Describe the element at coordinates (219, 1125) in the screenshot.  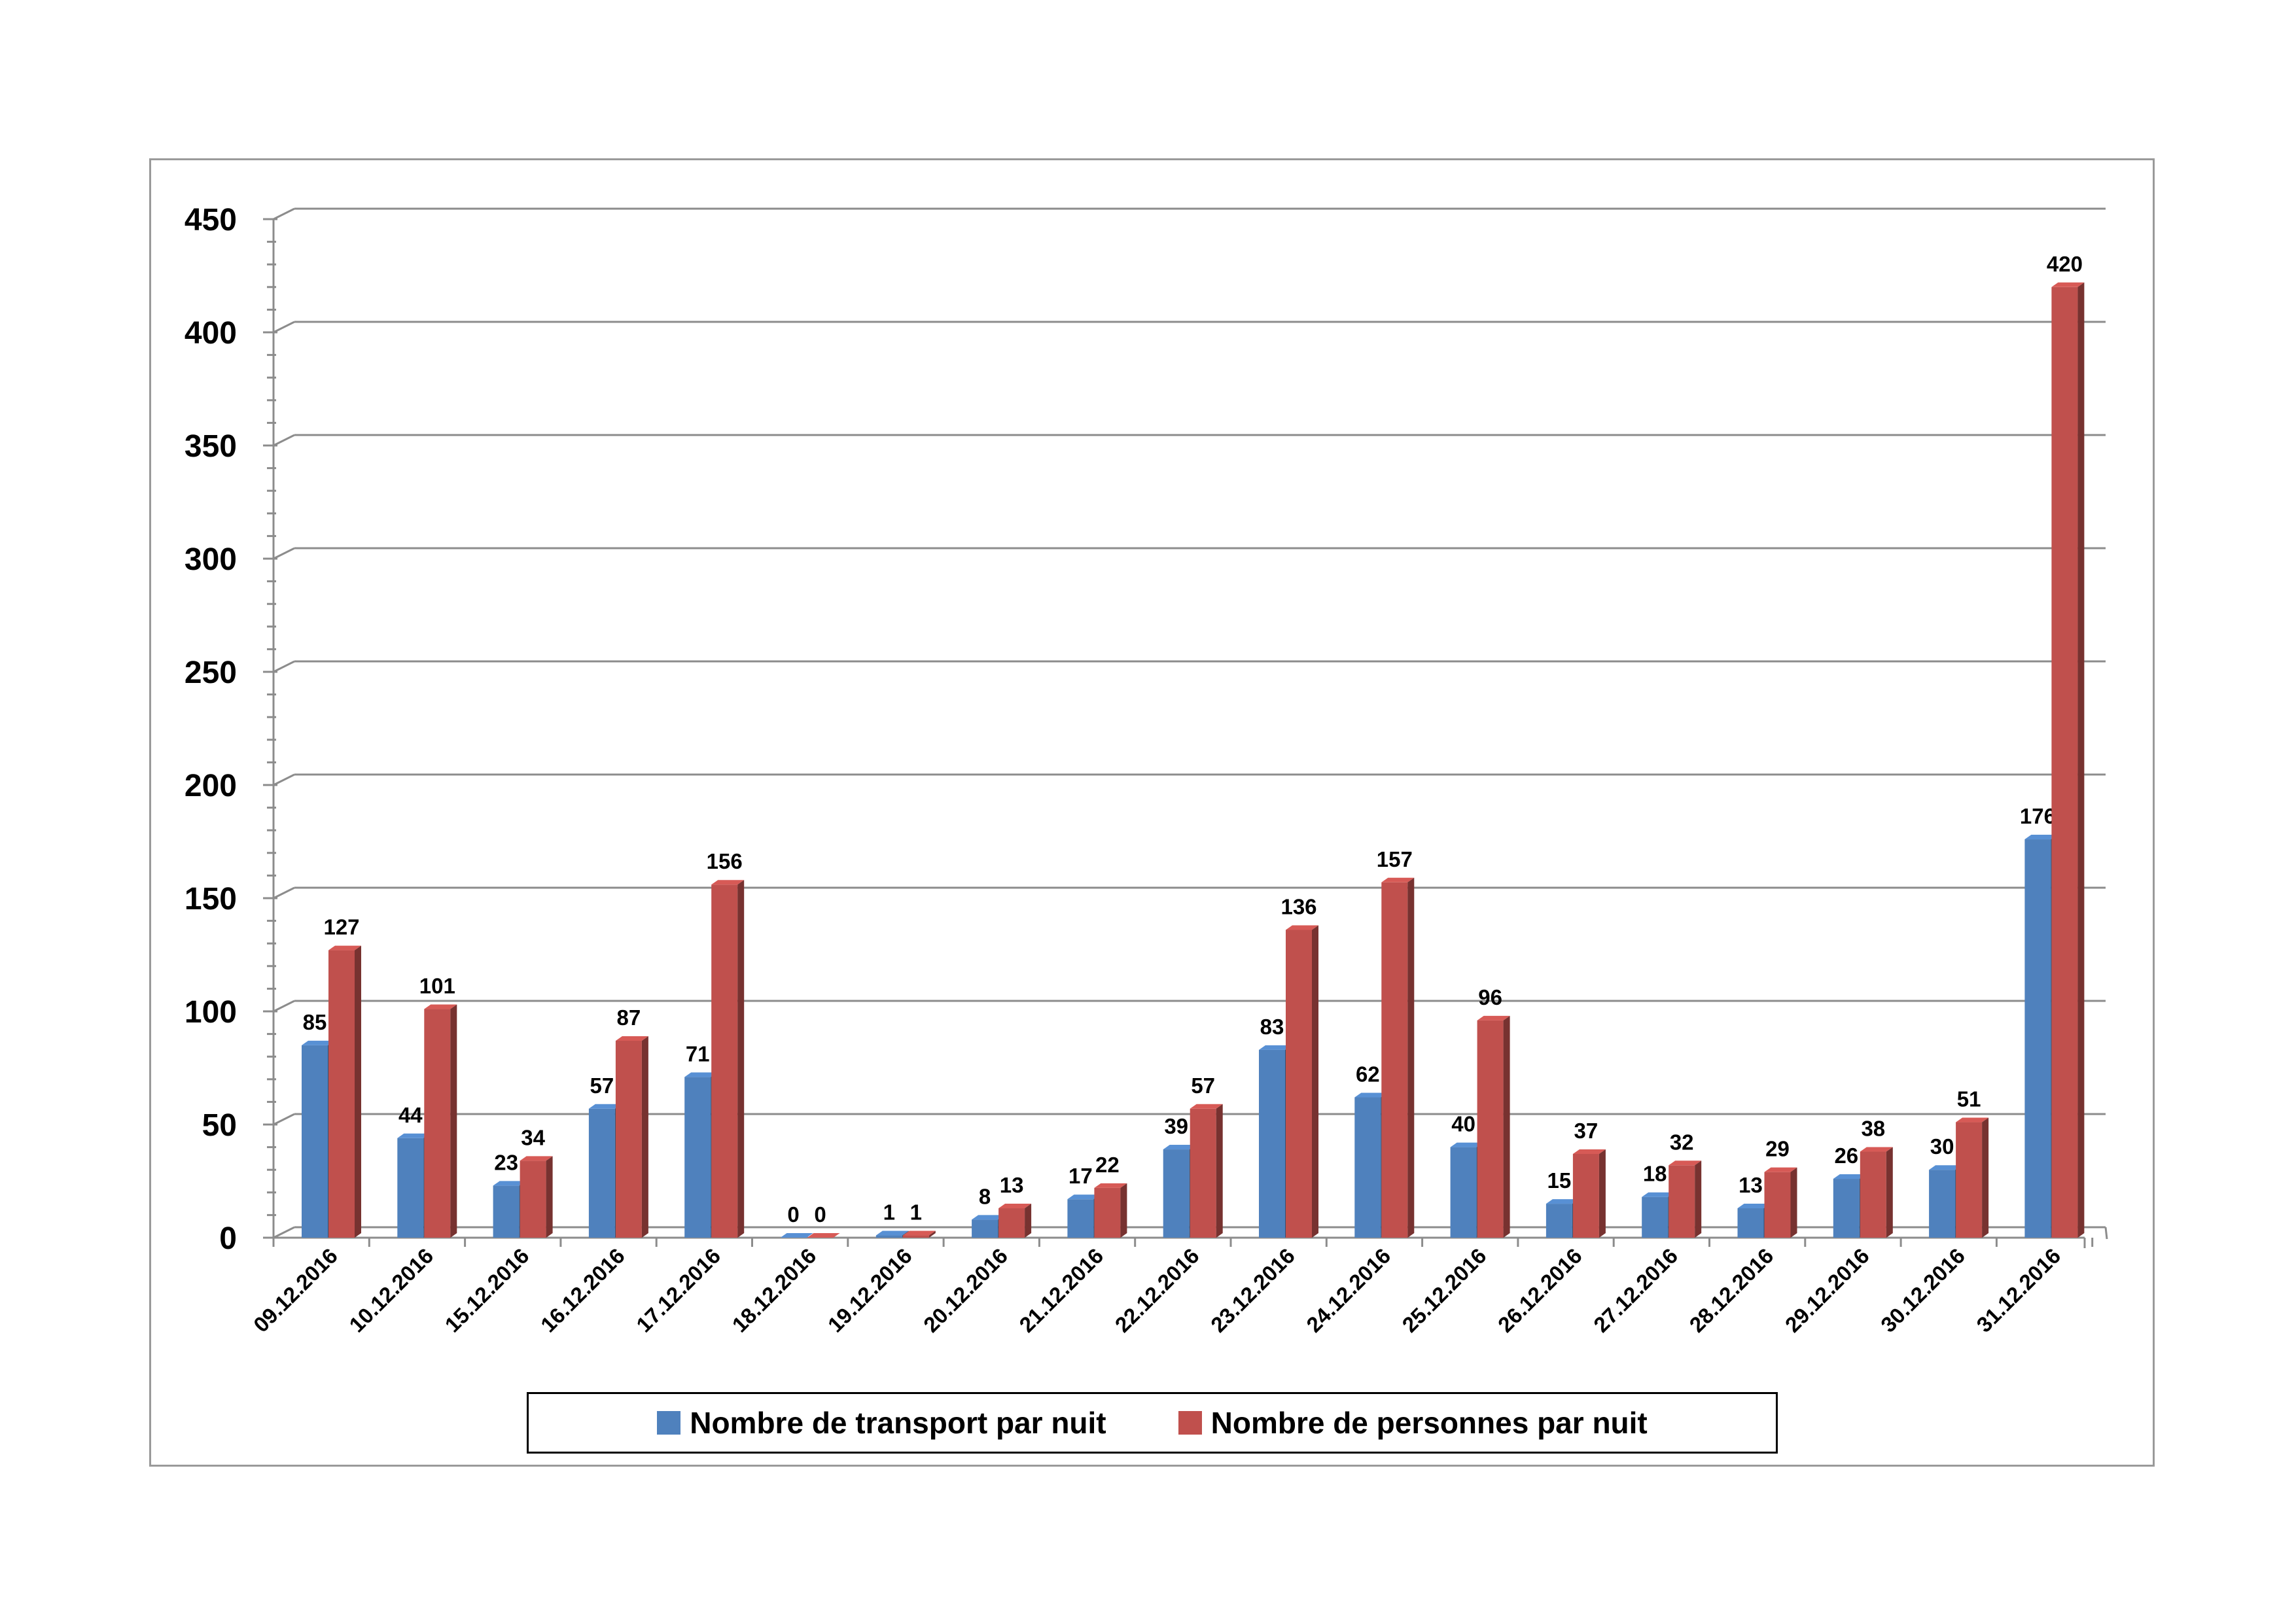
I see `y-tick-label: 50` at that location.